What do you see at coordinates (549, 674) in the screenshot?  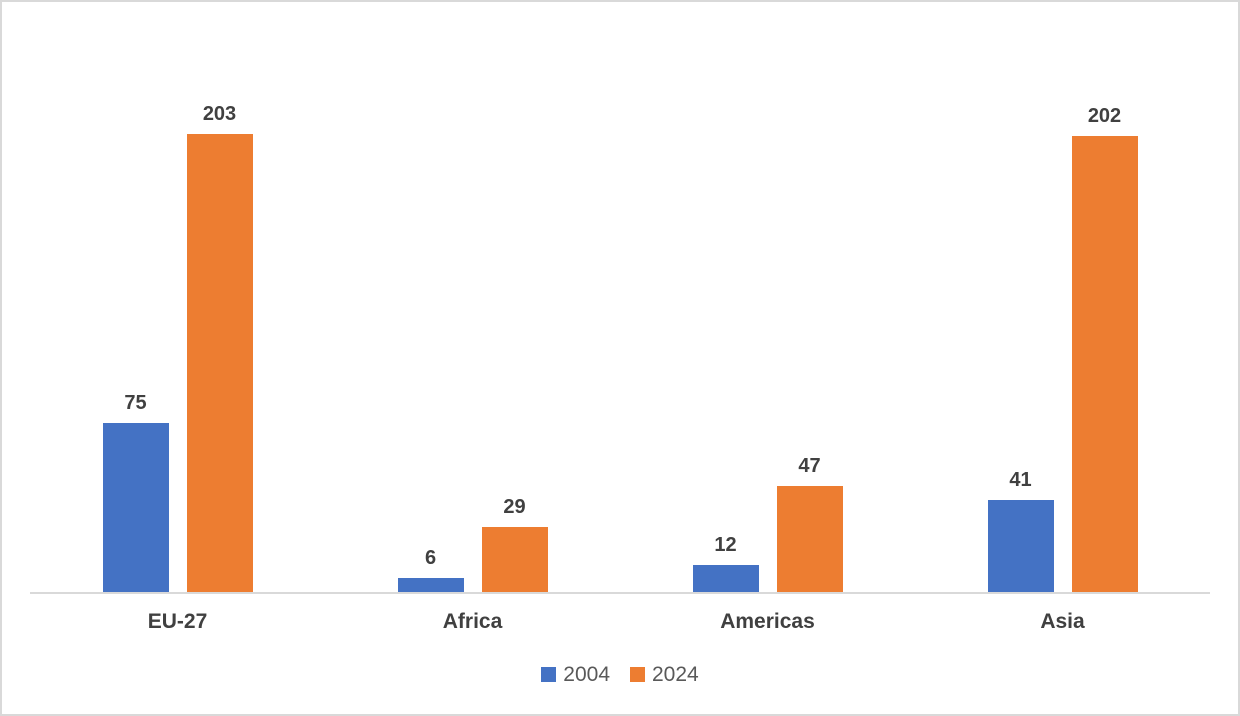 I see `legend-swatch-2004` at bounding box center [549, 674].